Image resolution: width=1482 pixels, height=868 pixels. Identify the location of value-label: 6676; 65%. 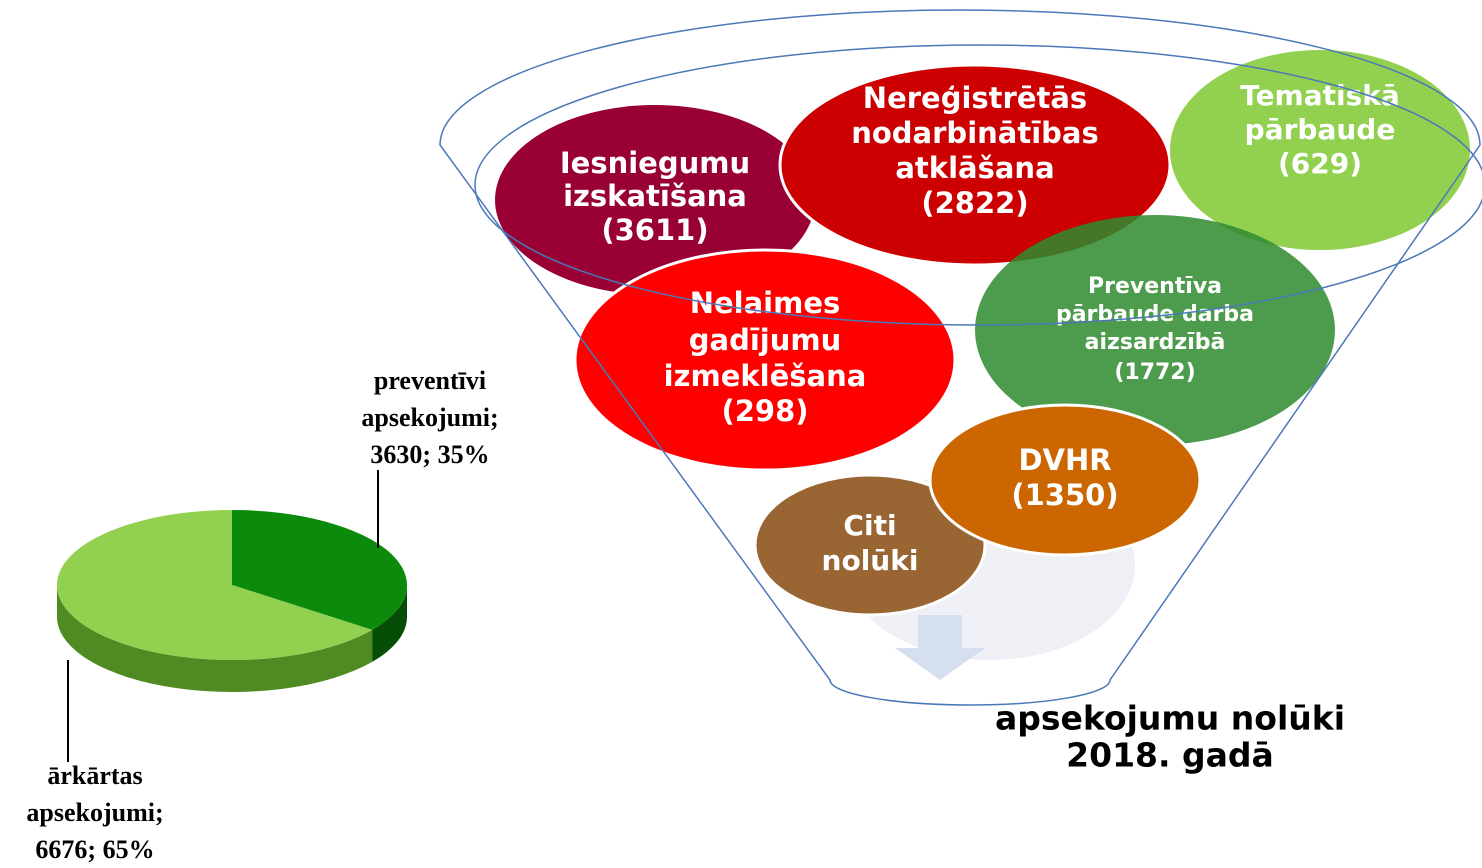
(95, 849).